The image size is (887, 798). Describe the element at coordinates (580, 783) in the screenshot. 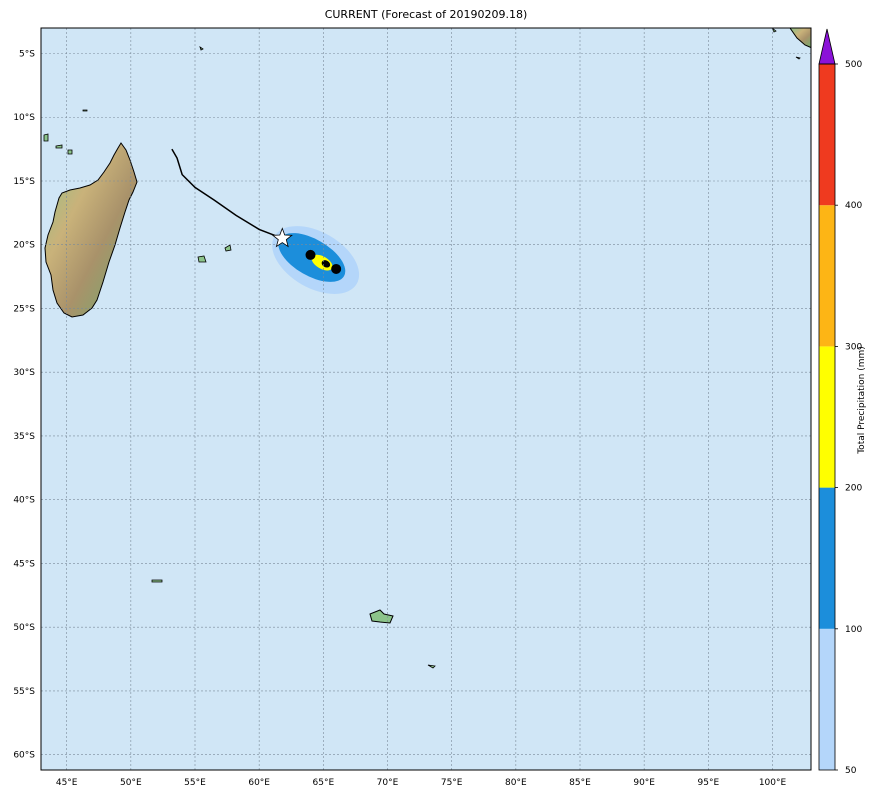

I see `lon-tick-label: 85°E` at that location.